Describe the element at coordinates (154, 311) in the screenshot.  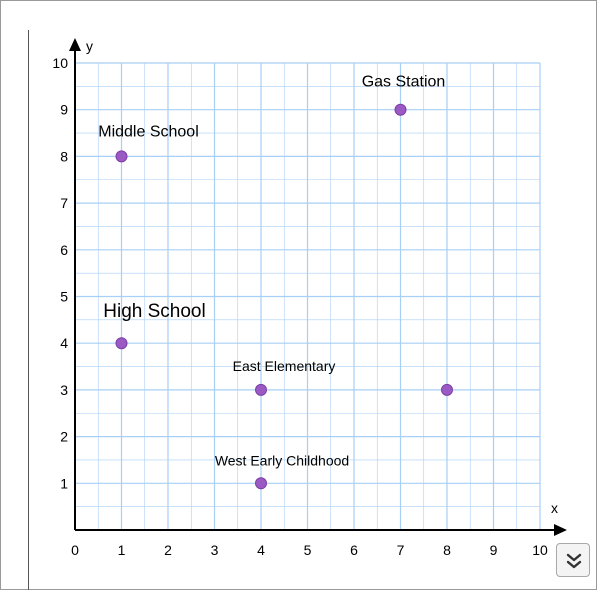
I see `point-label: High School` at that location.